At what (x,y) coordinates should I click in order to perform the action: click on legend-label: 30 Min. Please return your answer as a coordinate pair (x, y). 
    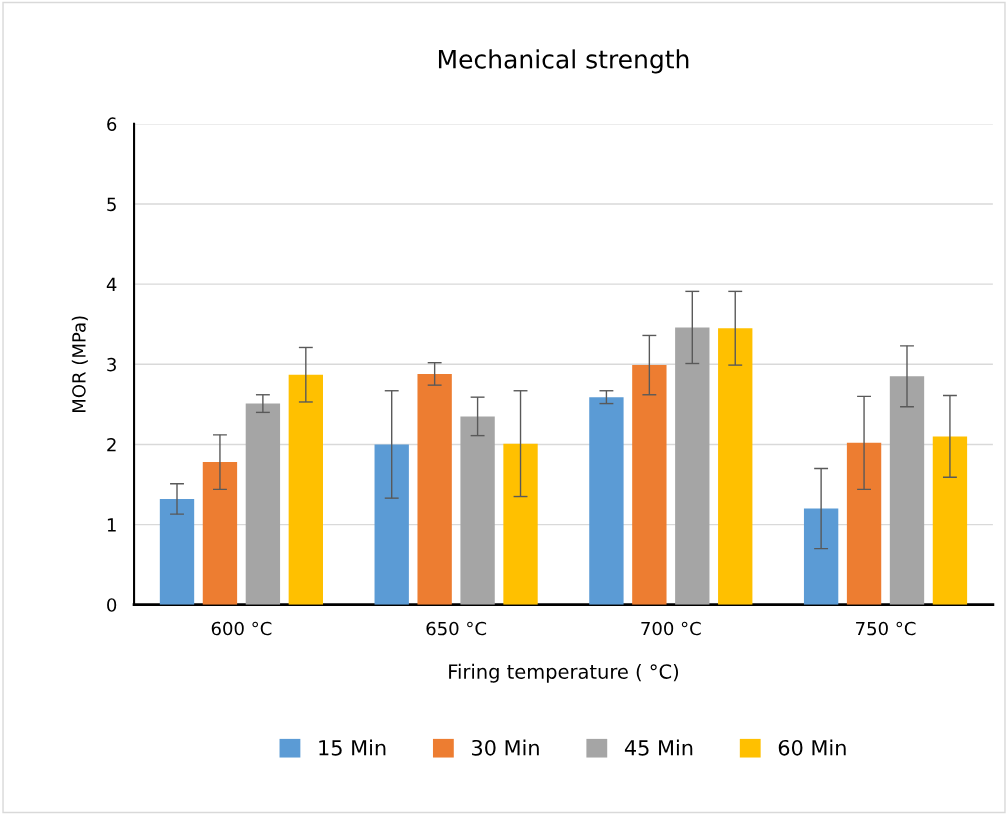
    Looking at the image, I should click on (505, 747).